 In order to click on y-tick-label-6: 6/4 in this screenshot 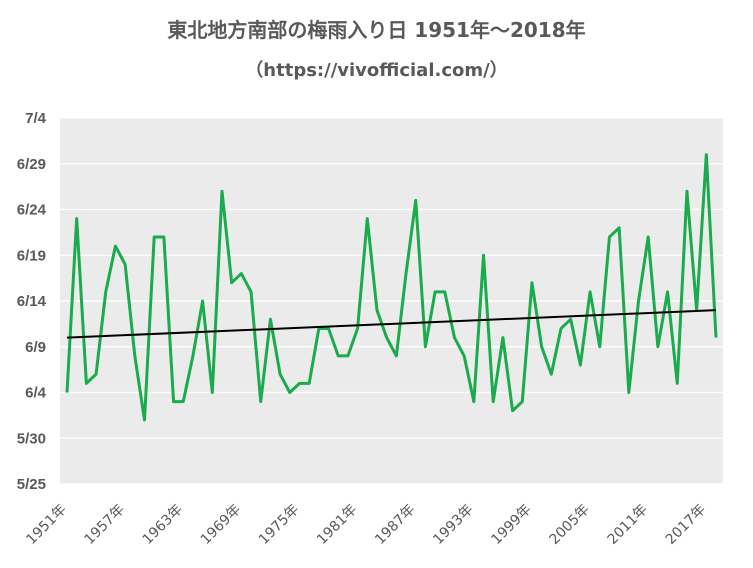, I will do `click(36, 393)`.